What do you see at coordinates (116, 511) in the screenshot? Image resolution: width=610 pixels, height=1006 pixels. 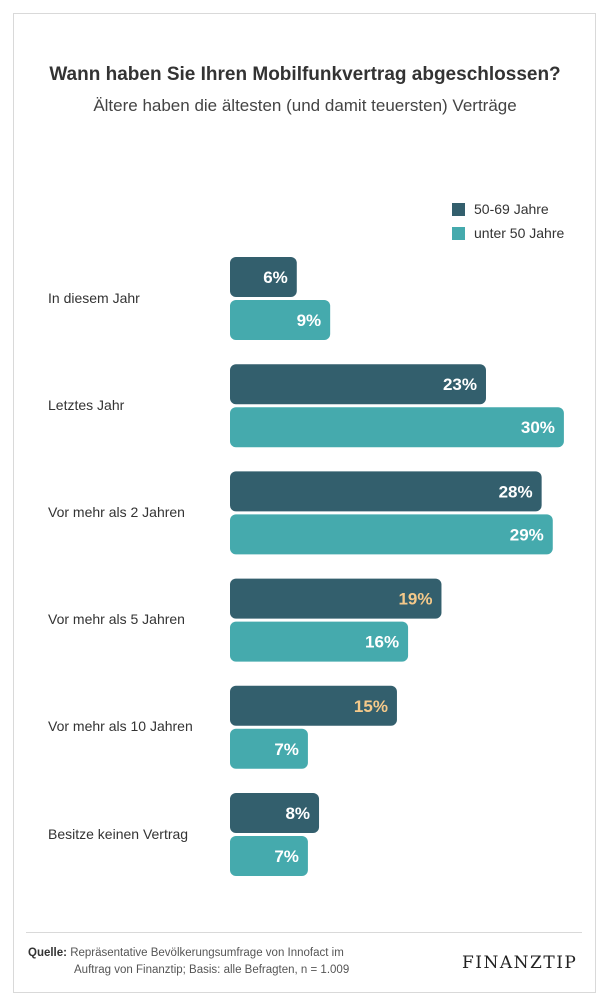 I see `category-label: Vor mehr als 2 Jahren` at bounding box center [116, 511].